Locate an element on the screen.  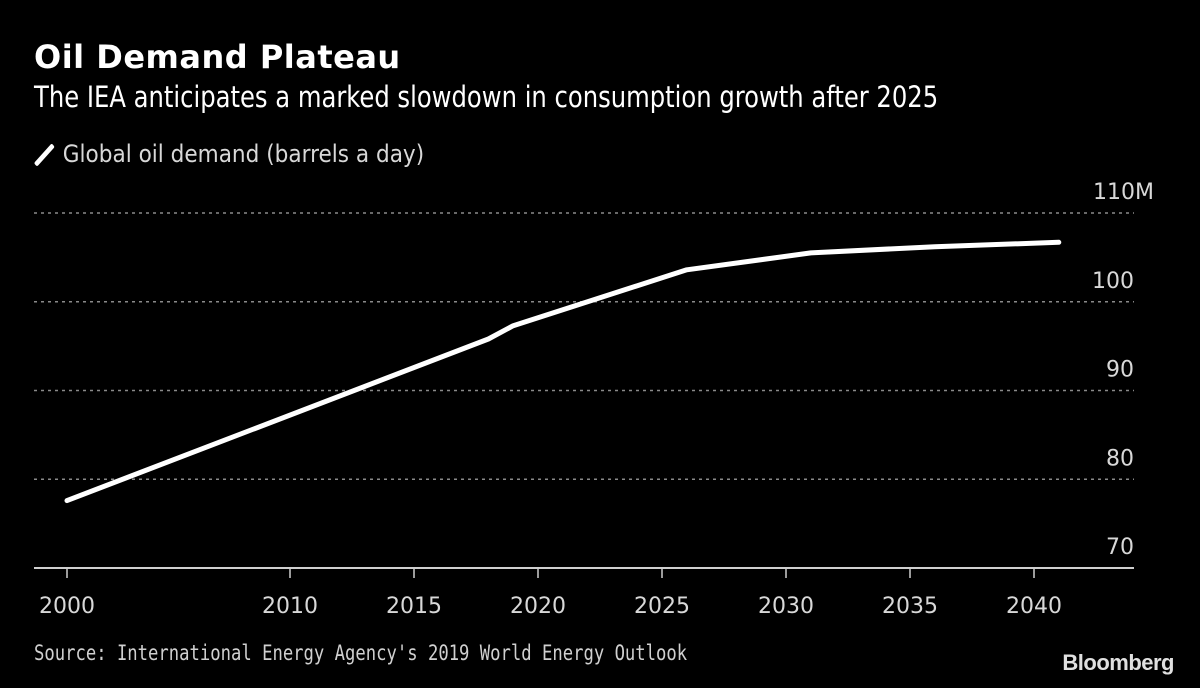
x-tick-label: 2000 is located at coordinates (67, 606).